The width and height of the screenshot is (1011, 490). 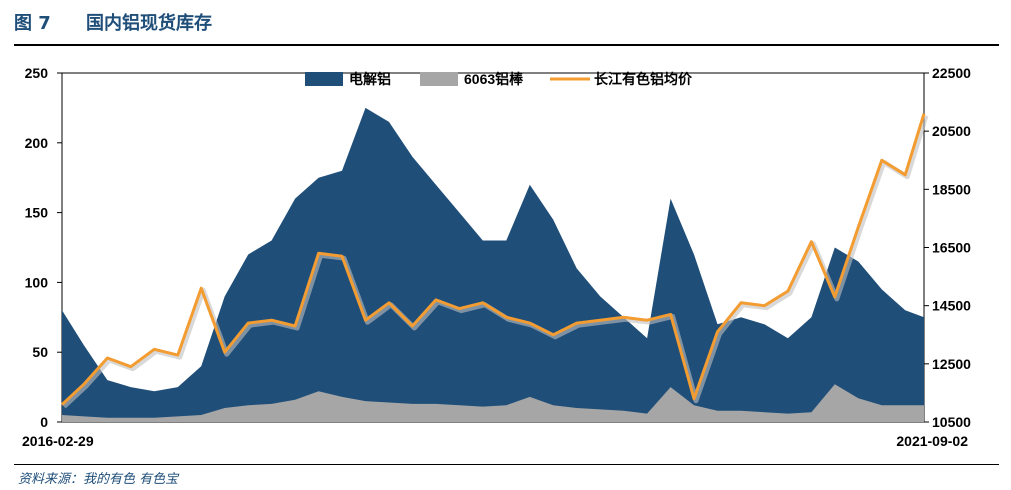 What do you see at coordinates (58, 441) in the screenshot?
I see `x-start-label: 2016-02-29` at bounding box center [58, 441].